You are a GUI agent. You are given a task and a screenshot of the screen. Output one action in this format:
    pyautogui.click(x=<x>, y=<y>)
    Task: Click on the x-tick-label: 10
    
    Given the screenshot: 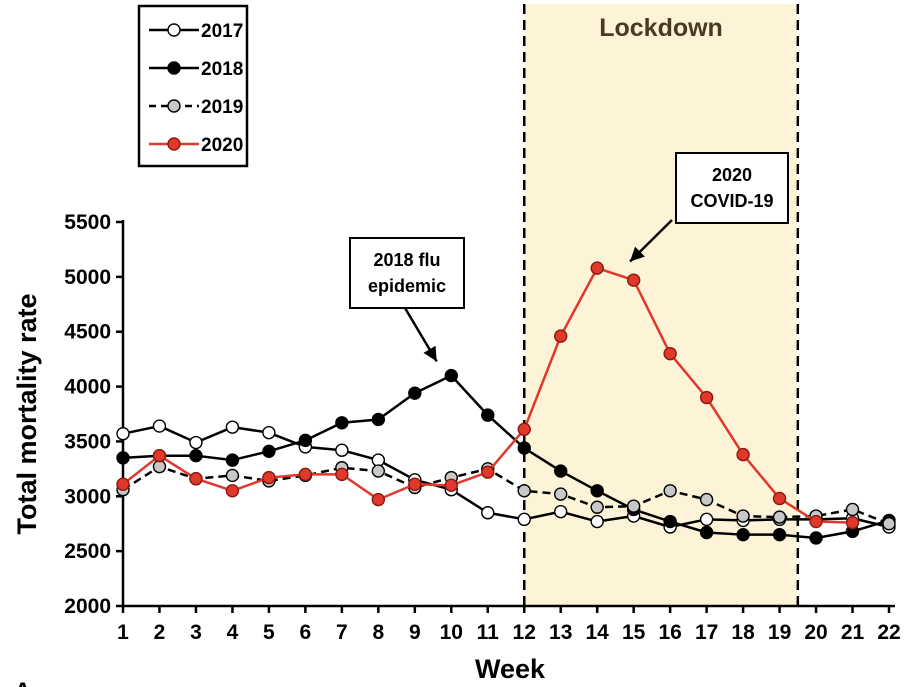 What is the action you would take?
    pyautogui.click(x=451, y=632)
    